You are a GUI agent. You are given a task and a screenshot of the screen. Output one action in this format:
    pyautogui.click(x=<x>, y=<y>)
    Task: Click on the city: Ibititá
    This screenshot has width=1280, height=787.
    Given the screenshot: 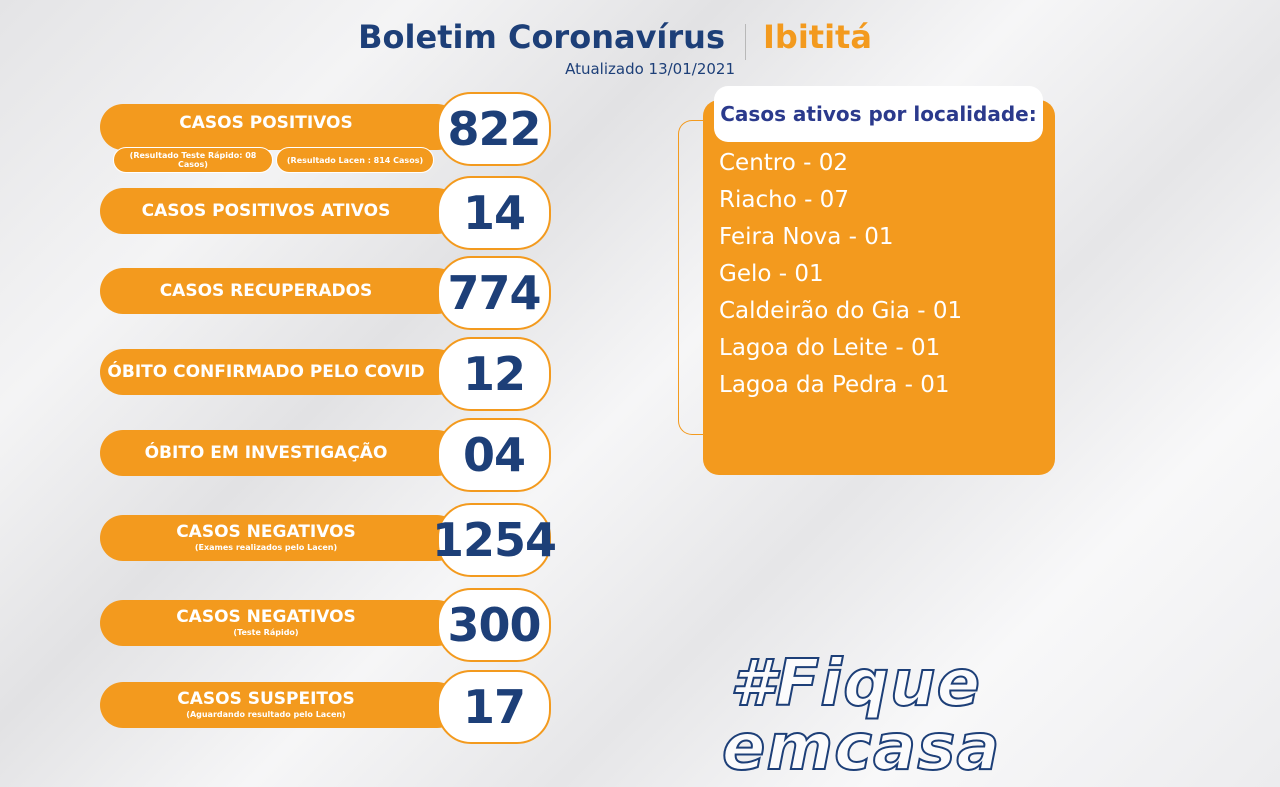 What is the action you would take?
    pyautogui.click(x=817, y=37)
    